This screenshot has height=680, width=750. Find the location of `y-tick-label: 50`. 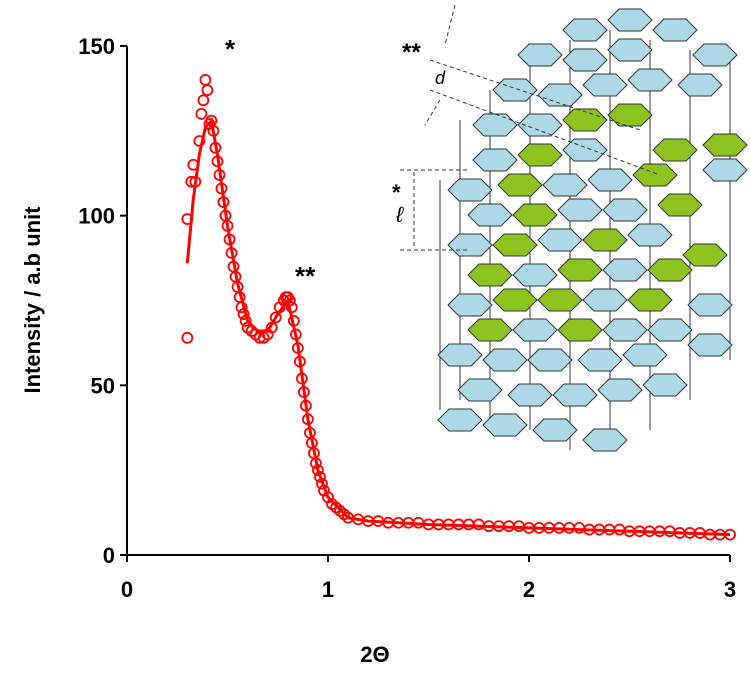

y-tick-label: 50 is located at coordinates (103, 385).